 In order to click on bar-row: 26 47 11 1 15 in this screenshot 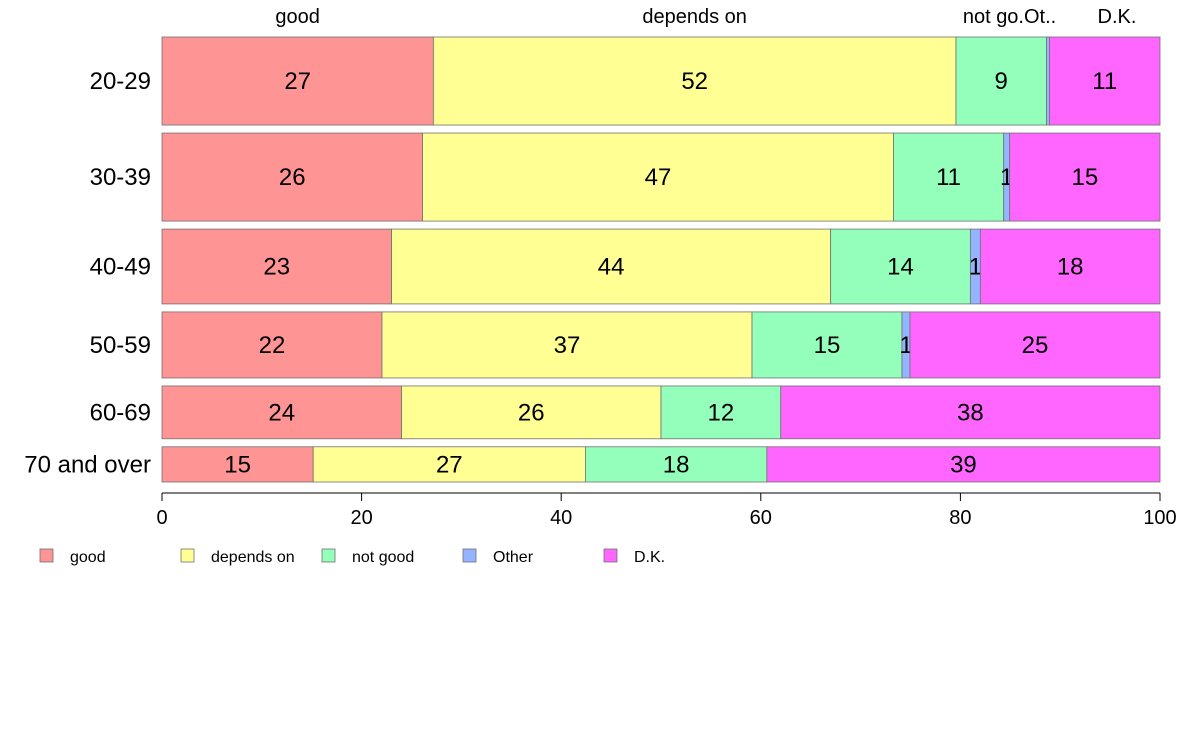, I will do `click(661, 177)`.